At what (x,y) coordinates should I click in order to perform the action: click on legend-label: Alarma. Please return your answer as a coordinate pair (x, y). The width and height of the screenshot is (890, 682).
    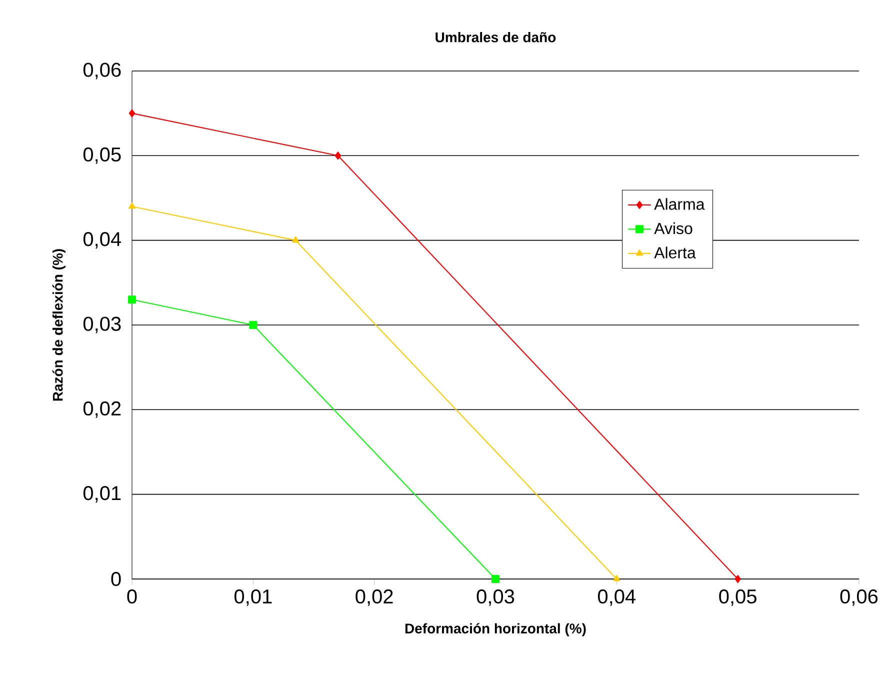
    Looking at the image, I should click on (679, 204).